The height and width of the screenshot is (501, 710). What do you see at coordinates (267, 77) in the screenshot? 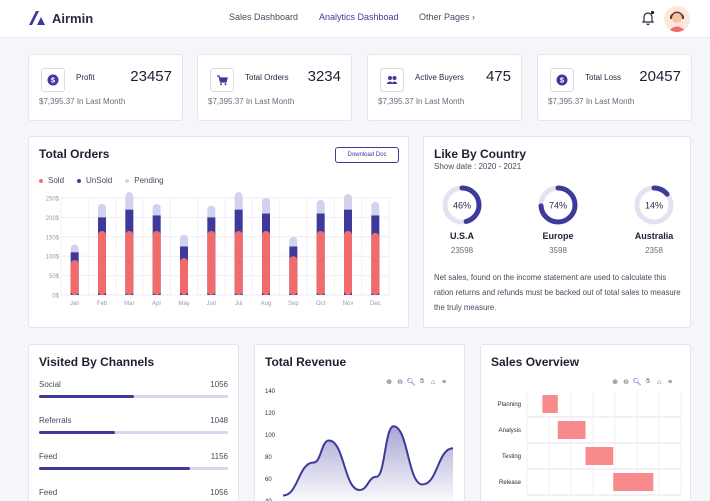
I see `stat-label: Total Orders` at bounding box center [267, 77].